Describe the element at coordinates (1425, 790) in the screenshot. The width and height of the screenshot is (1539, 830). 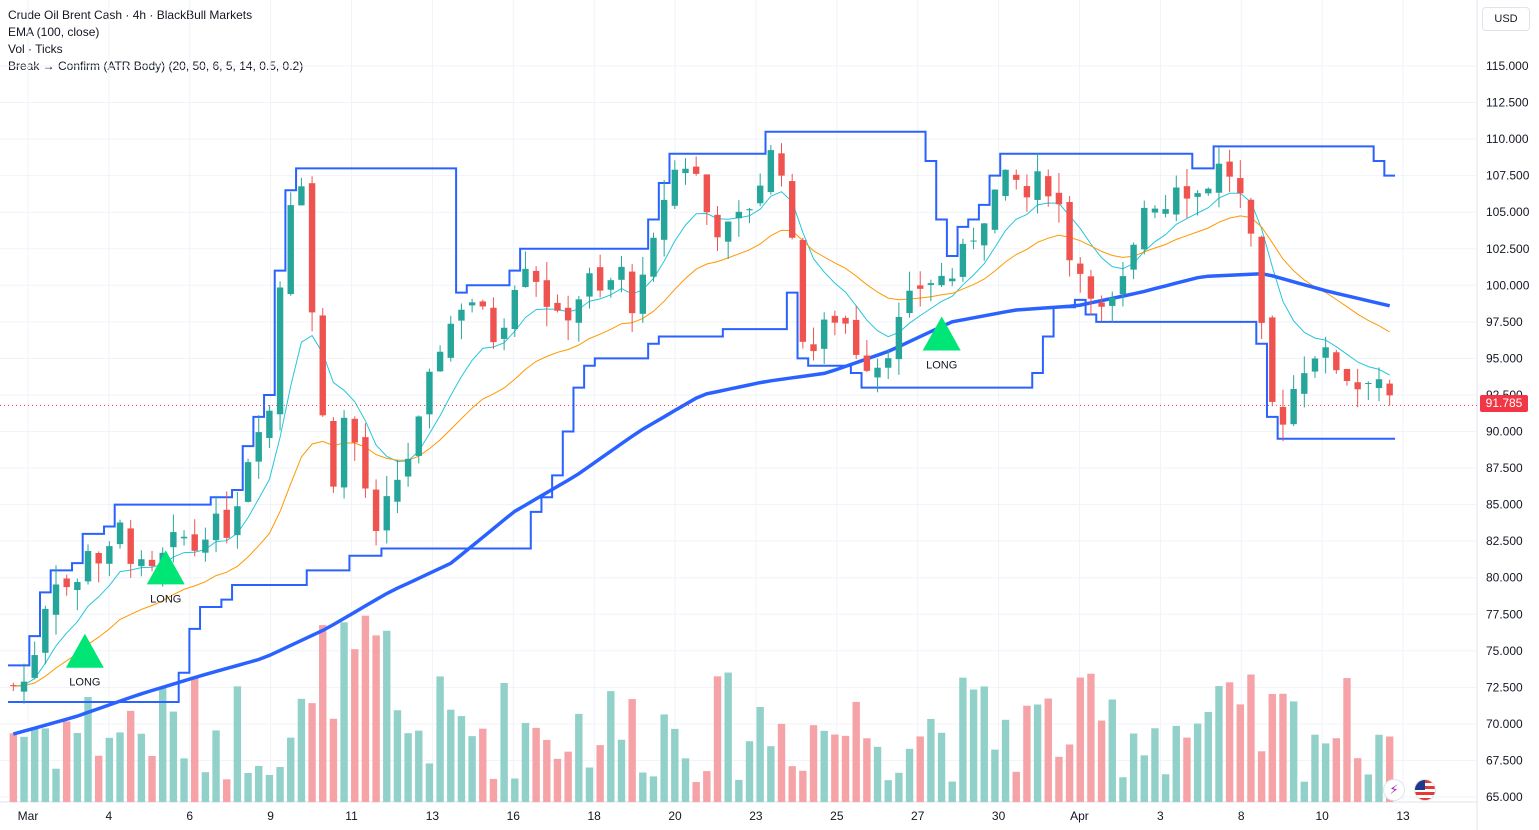
I see `us-flag-icon` at that location.